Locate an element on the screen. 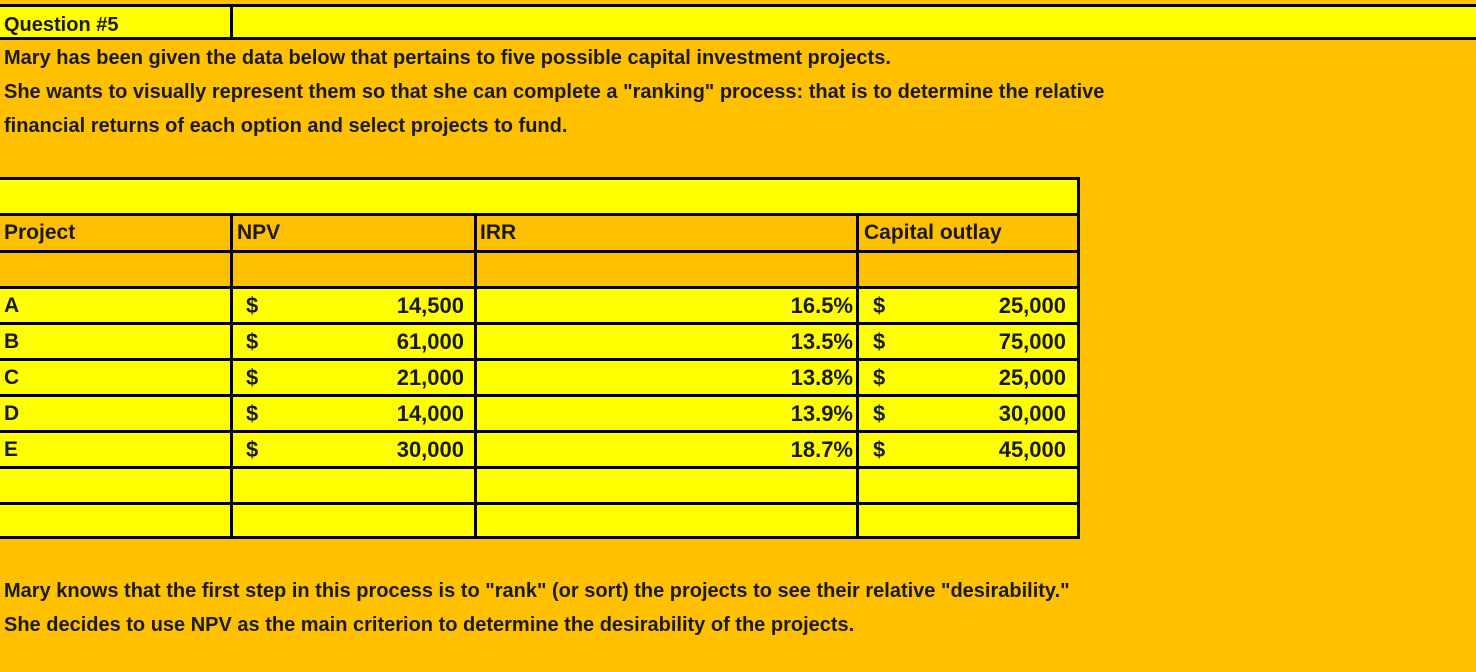  project-cell: D is located at coordinates (12, 413).